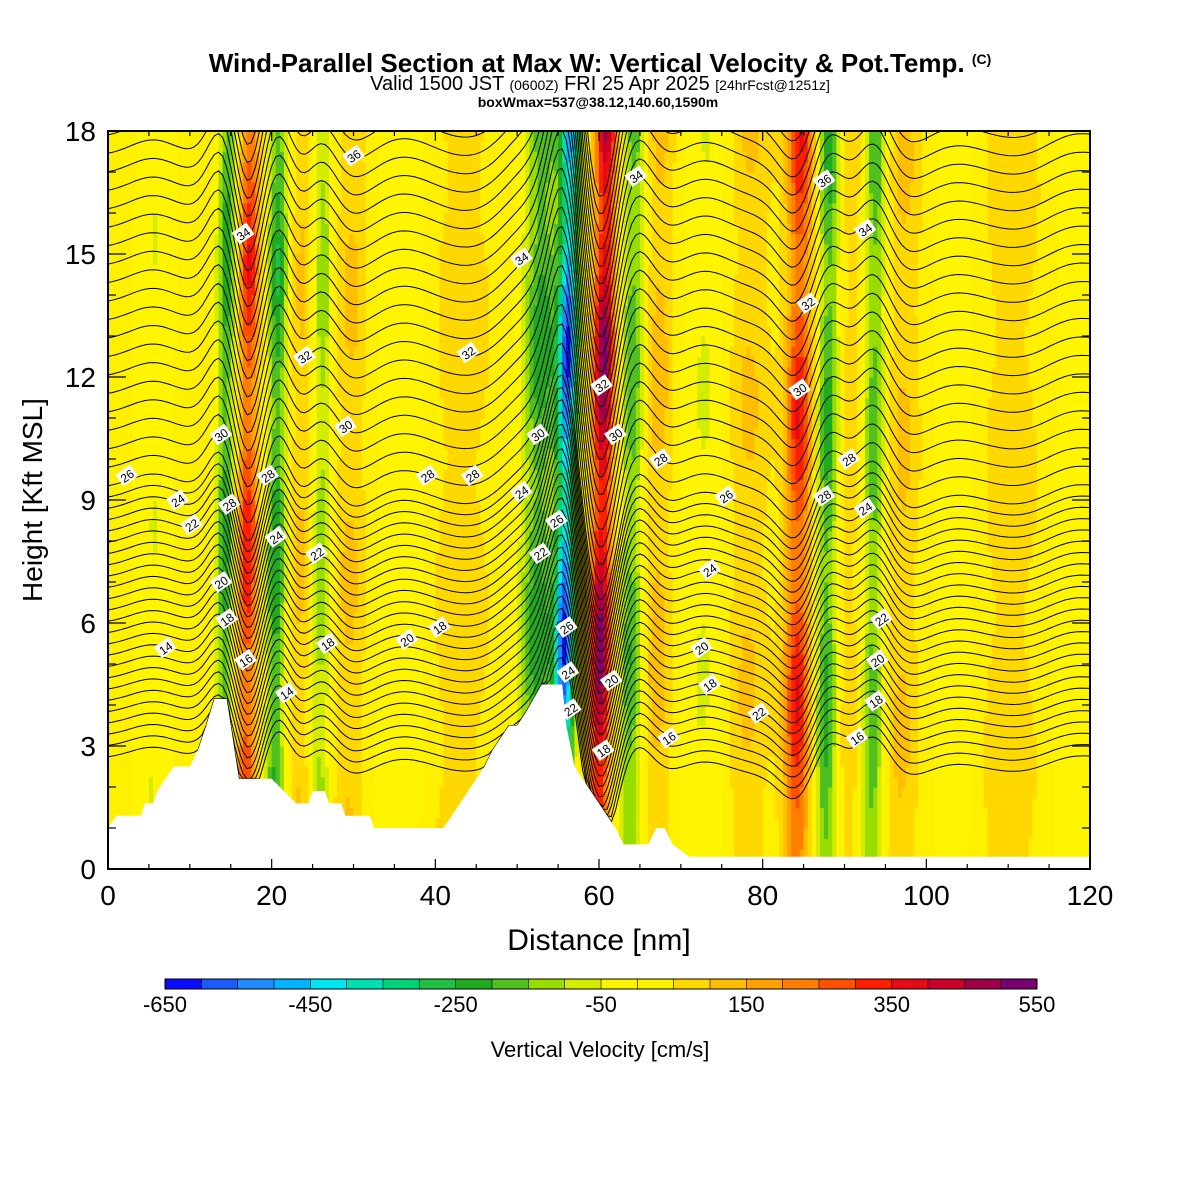 This screenshot has height=1200, width=1200. I want to click on contour-label: 30, so click(221, 434).